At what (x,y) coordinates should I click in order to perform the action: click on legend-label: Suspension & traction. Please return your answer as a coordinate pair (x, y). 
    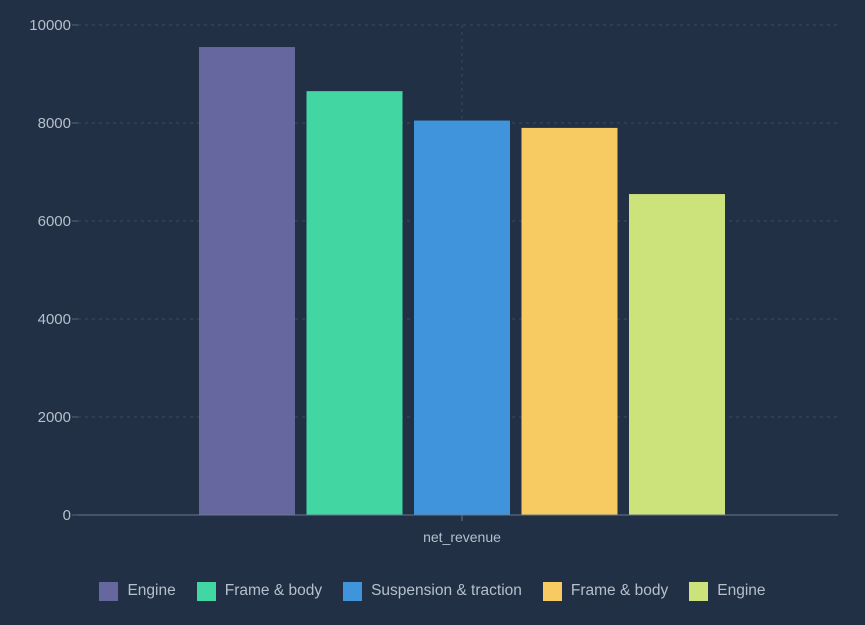
    Looking at the image, I should click on (446, 590).